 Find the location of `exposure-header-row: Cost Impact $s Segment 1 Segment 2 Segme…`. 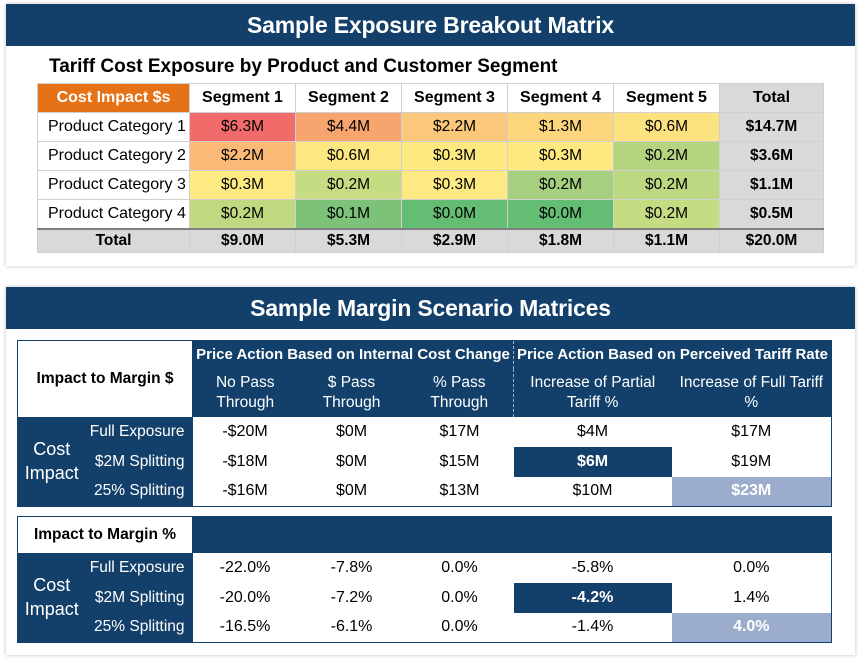

exposure-header-row: Cost Impact $s Segment 1 Segment 2 Segme… is located at coordinates (430, 98).